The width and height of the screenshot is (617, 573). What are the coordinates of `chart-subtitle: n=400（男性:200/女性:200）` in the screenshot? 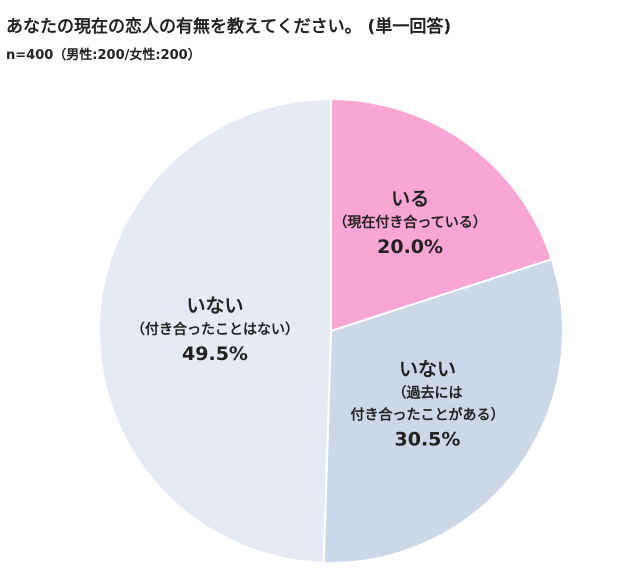 It's located at (103, 55).